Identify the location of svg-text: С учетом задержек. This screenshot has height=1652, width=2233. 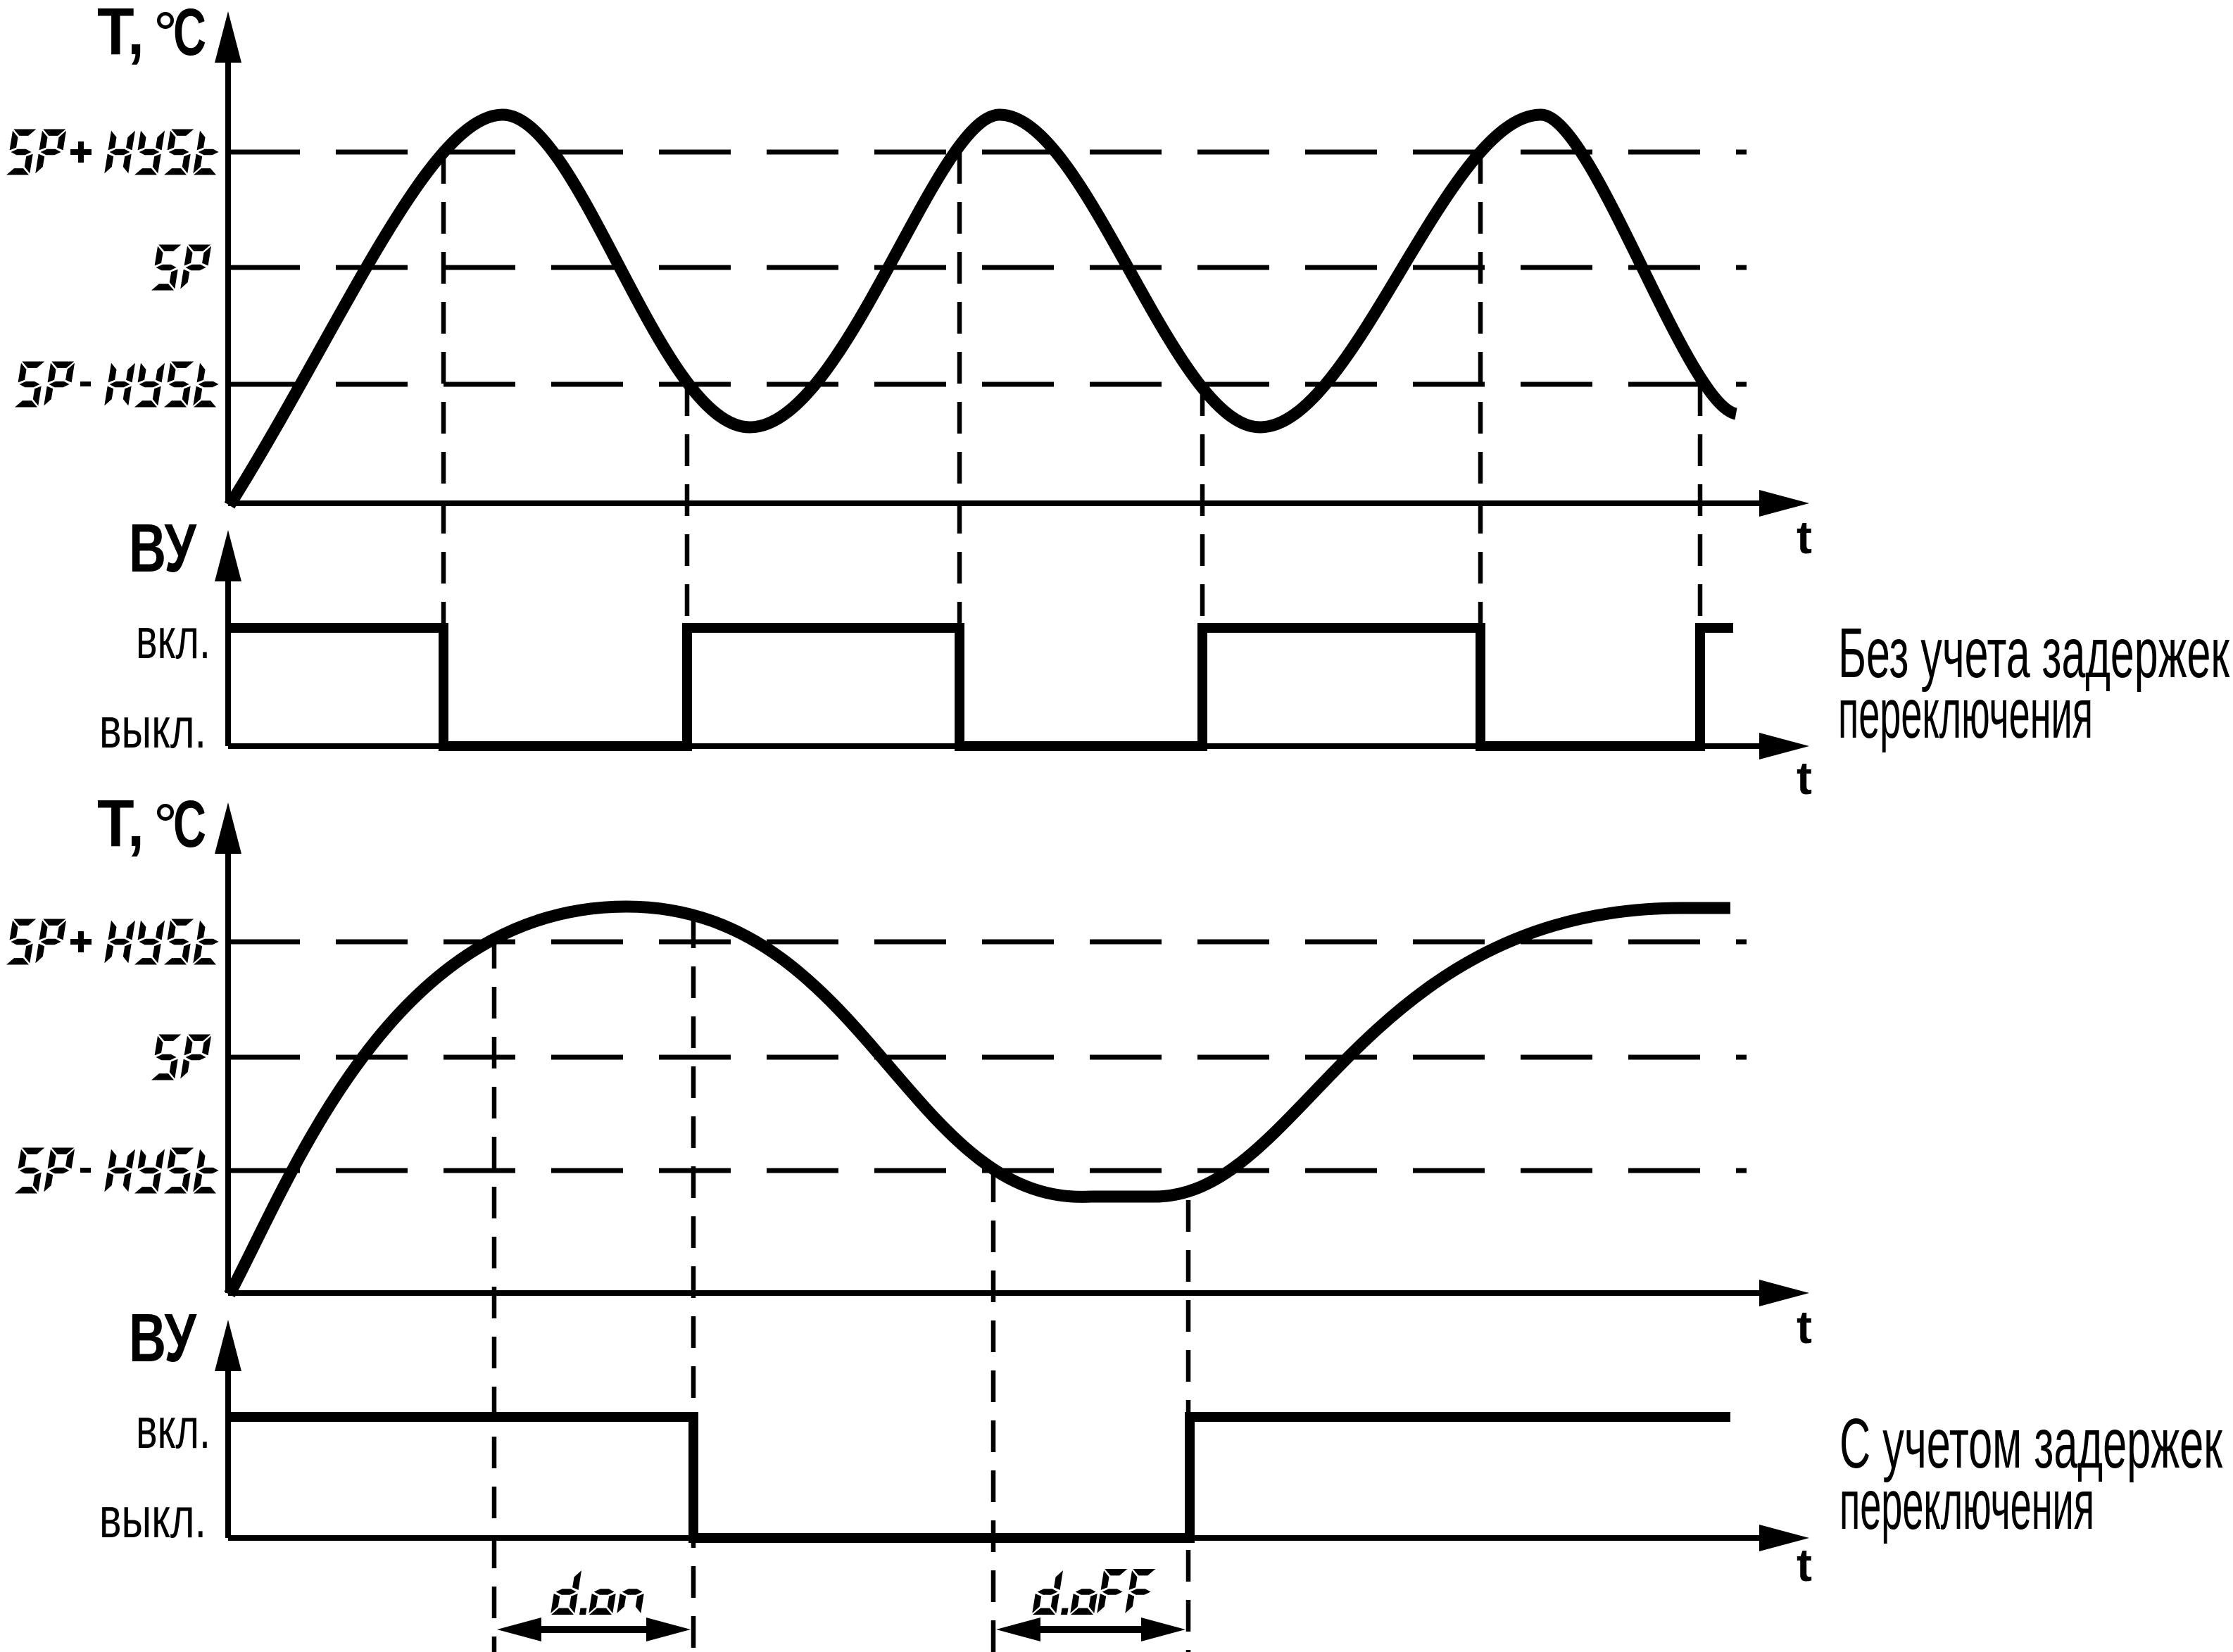
(2031, 1443).